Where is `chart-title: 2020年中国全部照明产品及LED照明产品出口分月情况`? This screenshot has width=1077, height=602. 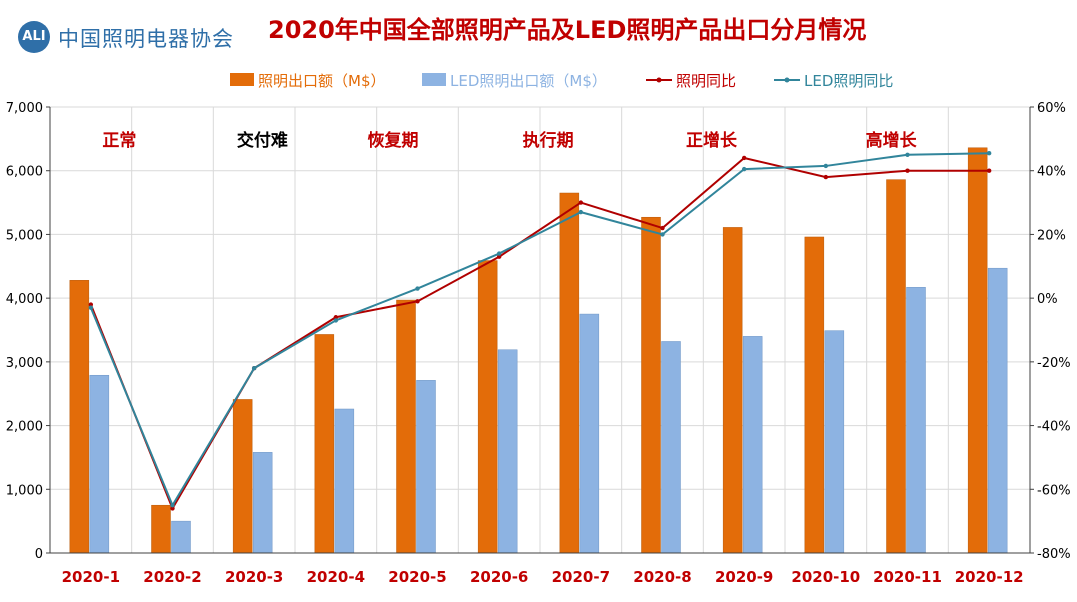
chart-title: 2020年中国全部照明产品及LED照明产品出口分月情况 is located at coordinates (567, 30).